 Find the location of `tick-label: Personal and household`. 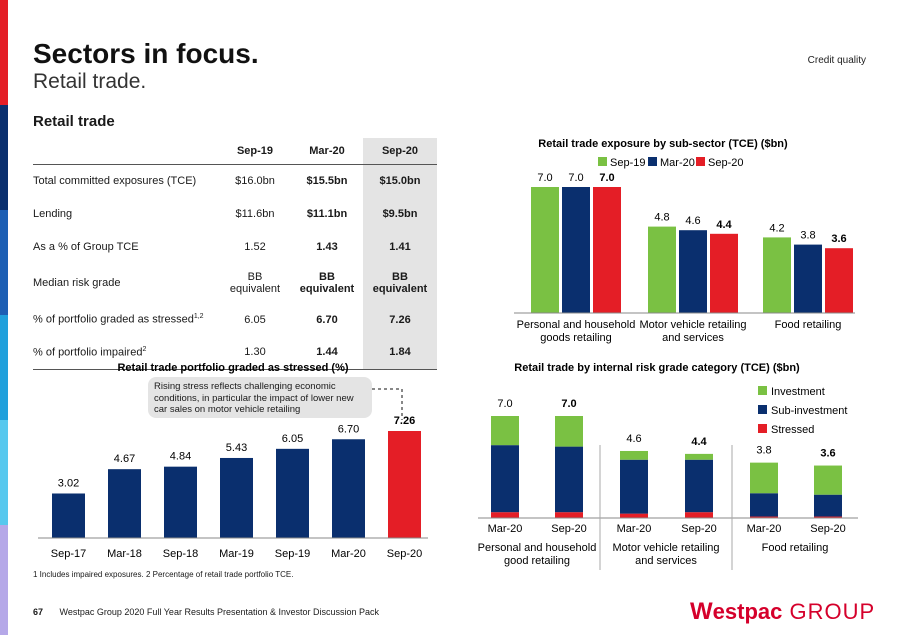

tick-label: Personal and household is located at coordinates (576, 325).